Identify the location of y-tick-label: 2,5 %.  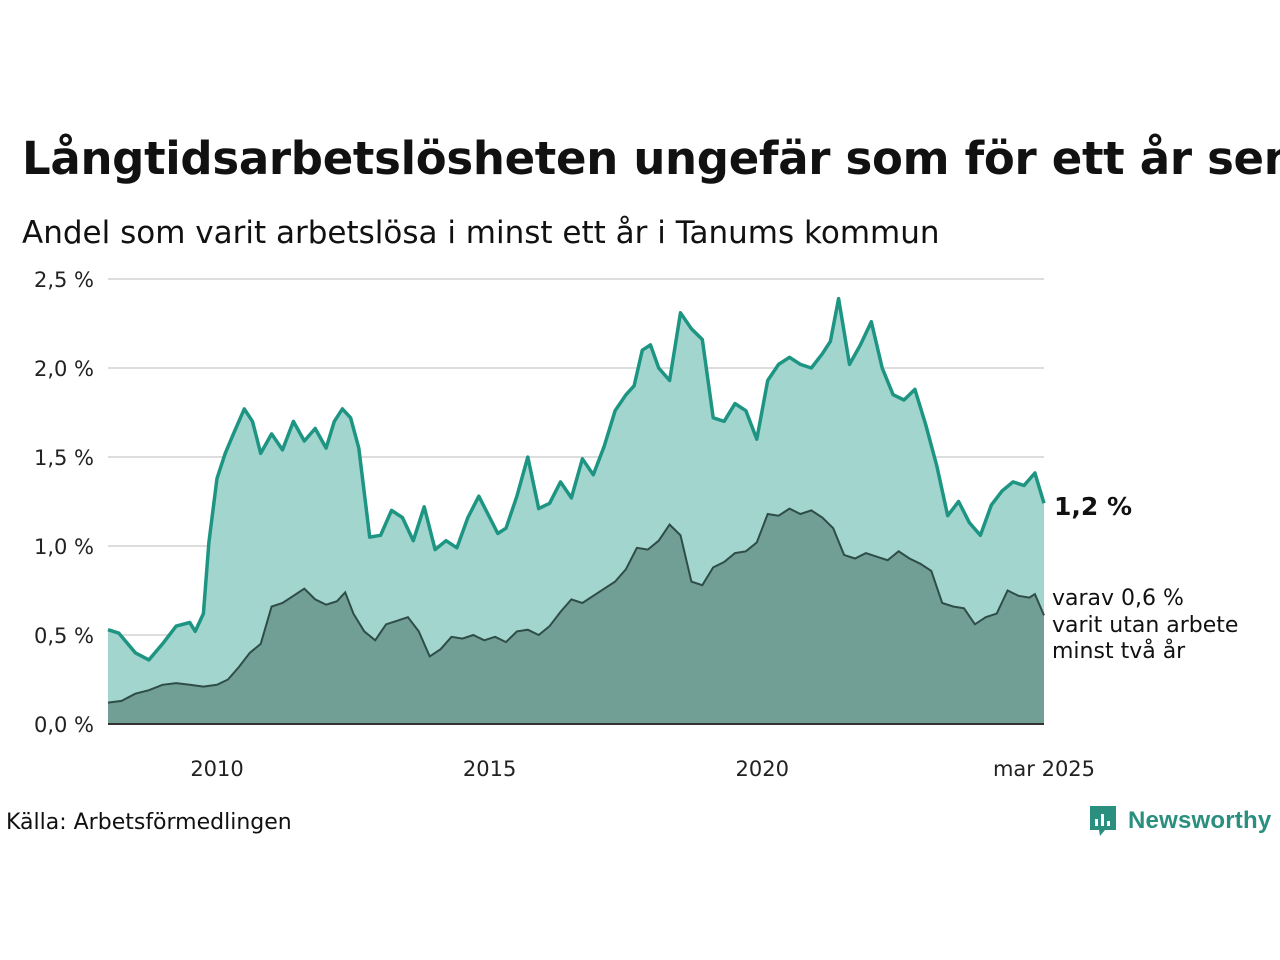
(64, 280).